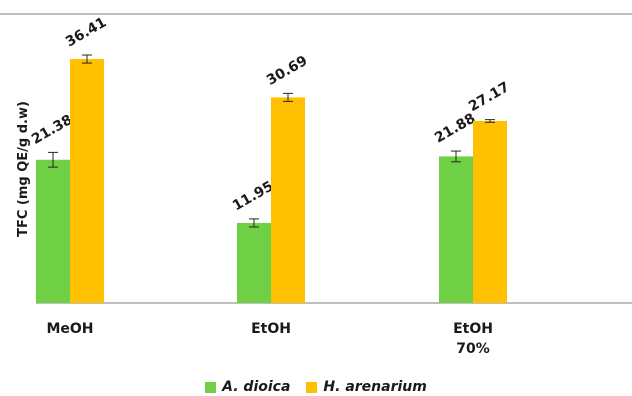 The image size is (632, 396). What do you see at coordinates (86, 32) in the screenshot?
I see `data-label-series-2-cat-1: 36.41` at bounding box center [86, 32].